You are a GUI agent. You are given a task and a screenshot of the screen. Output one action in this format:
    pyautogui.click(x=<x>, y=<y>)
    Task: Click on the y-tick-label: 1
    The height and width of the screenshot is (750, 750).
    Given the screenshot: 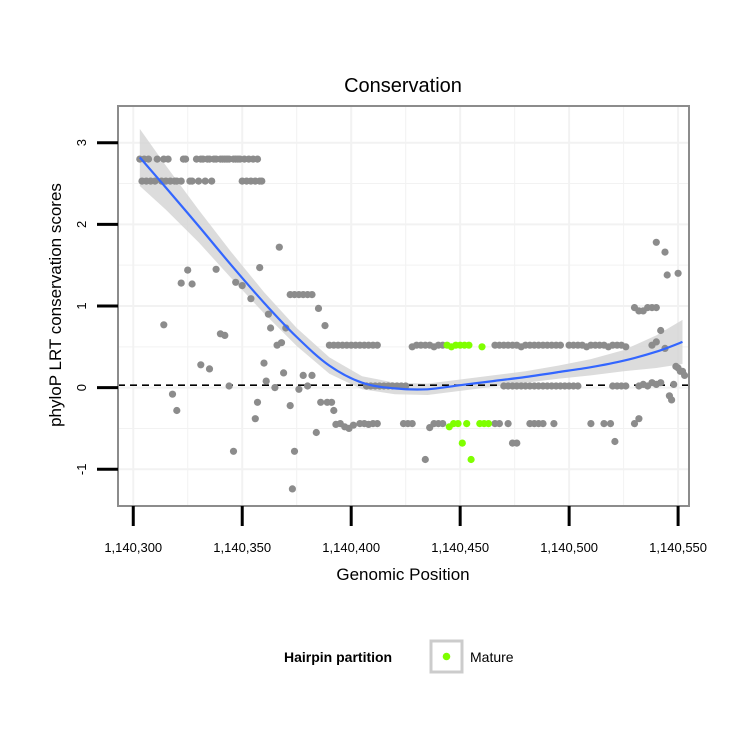 What is the action you would take?
    pyautogui.click(x=81, y=305)
    